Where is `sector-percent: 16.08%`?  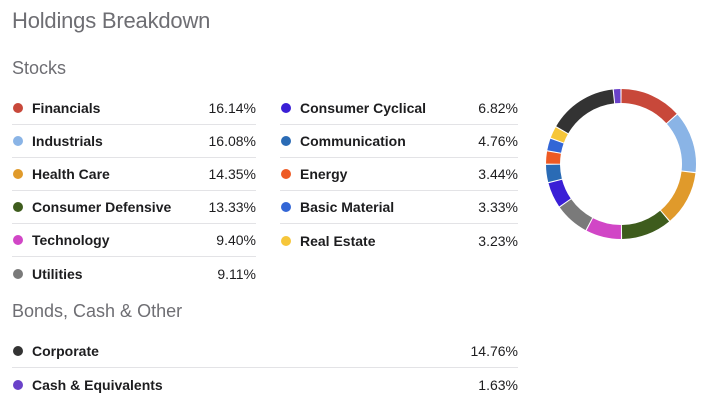
sector-percent: 16.08% is located at coordinates (232, 141).